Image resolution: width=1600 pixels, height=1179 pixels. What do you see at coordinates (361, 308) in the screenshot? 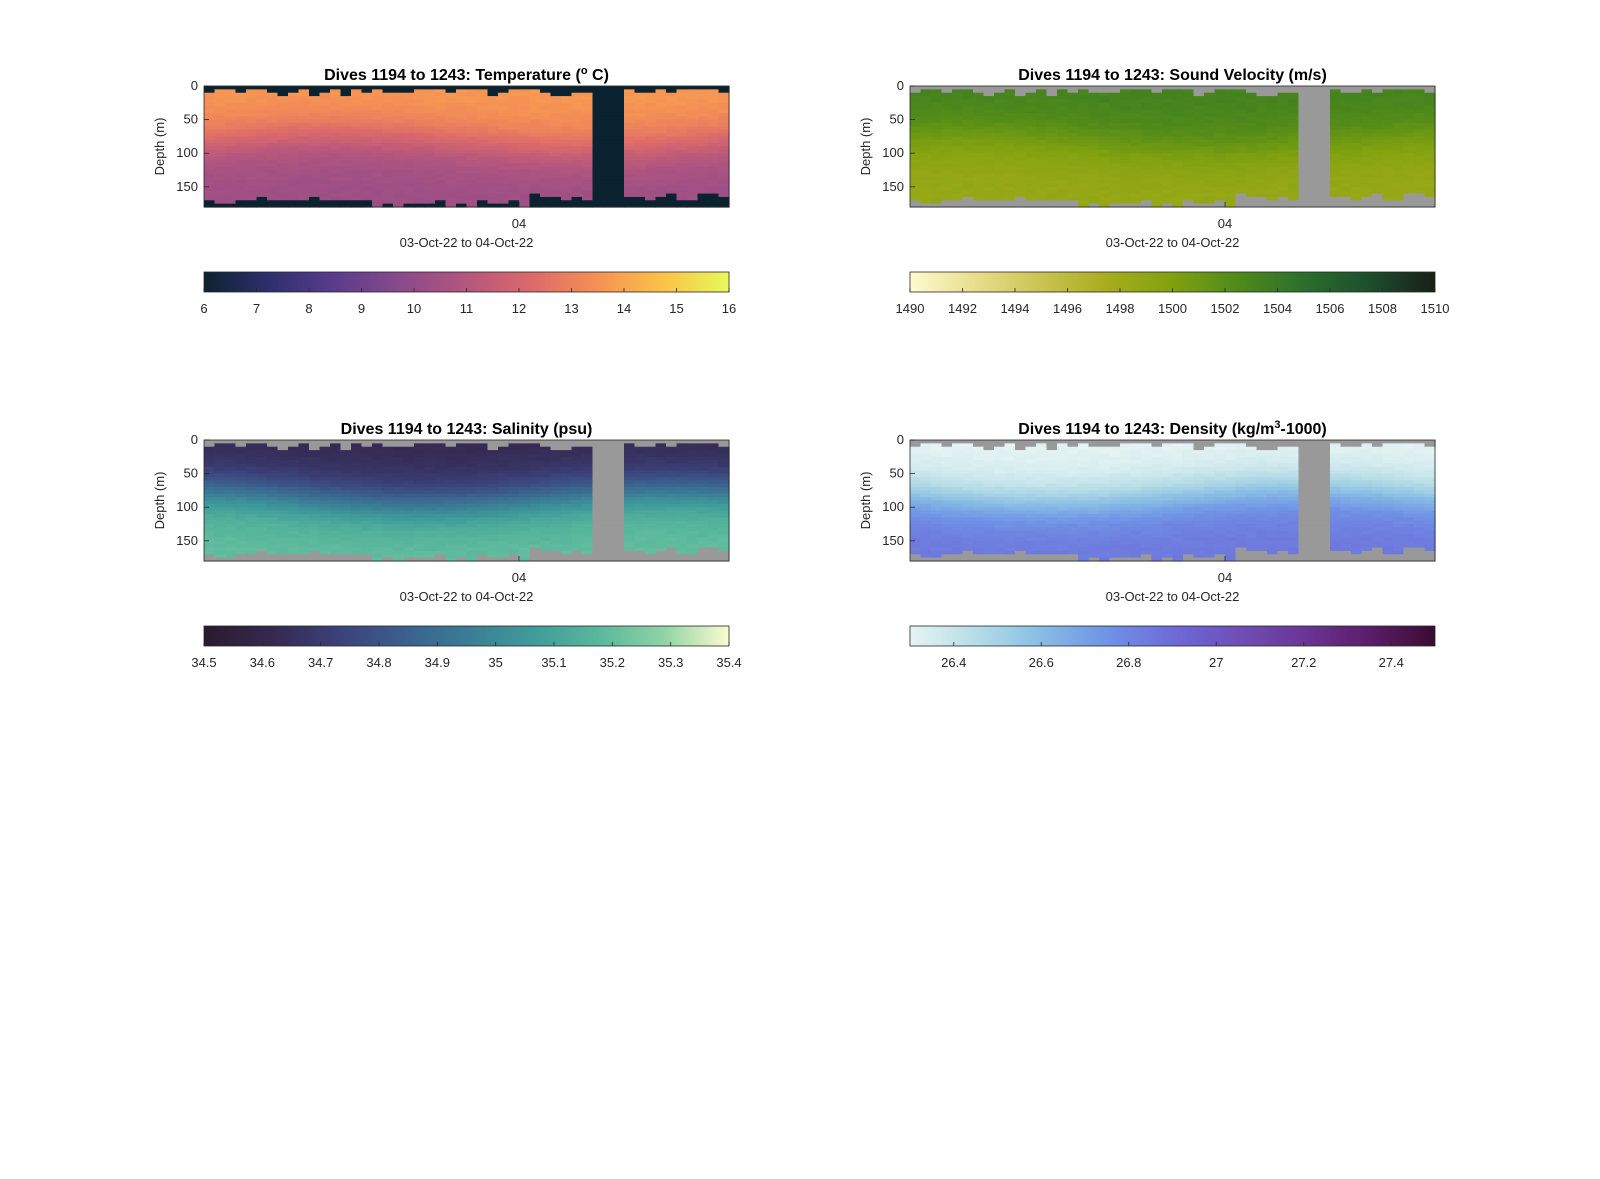
I see `colorbar-tick-label: 9` at bounding box center [361, 308].